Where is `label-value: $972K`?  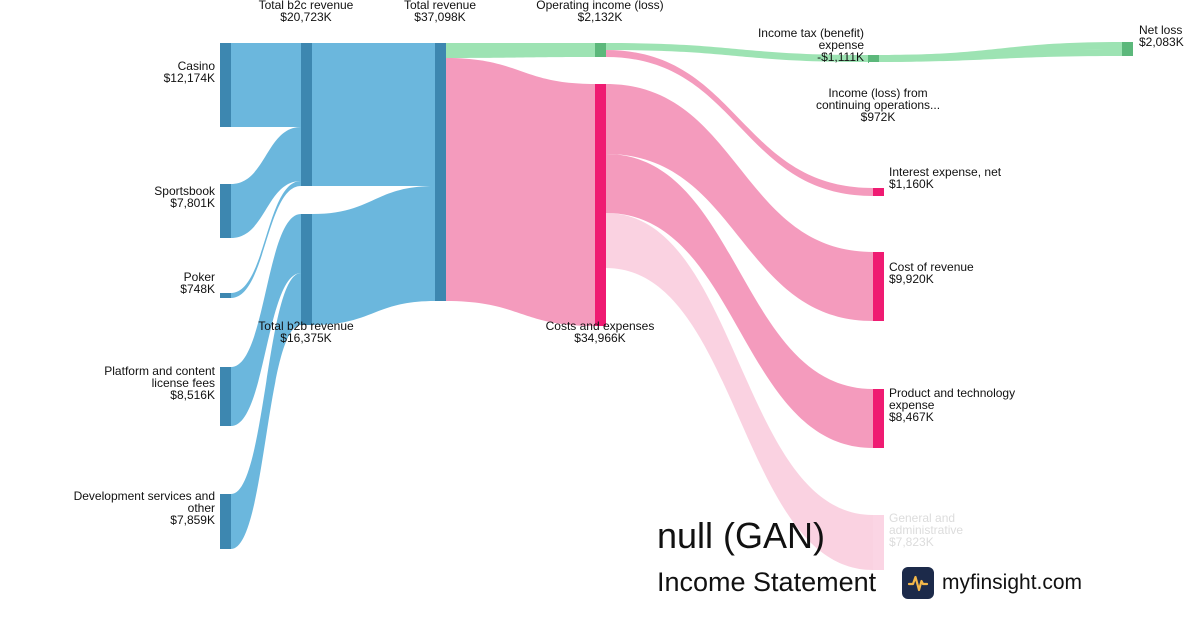
label-value: $972K is located at coordinates (878, 117).